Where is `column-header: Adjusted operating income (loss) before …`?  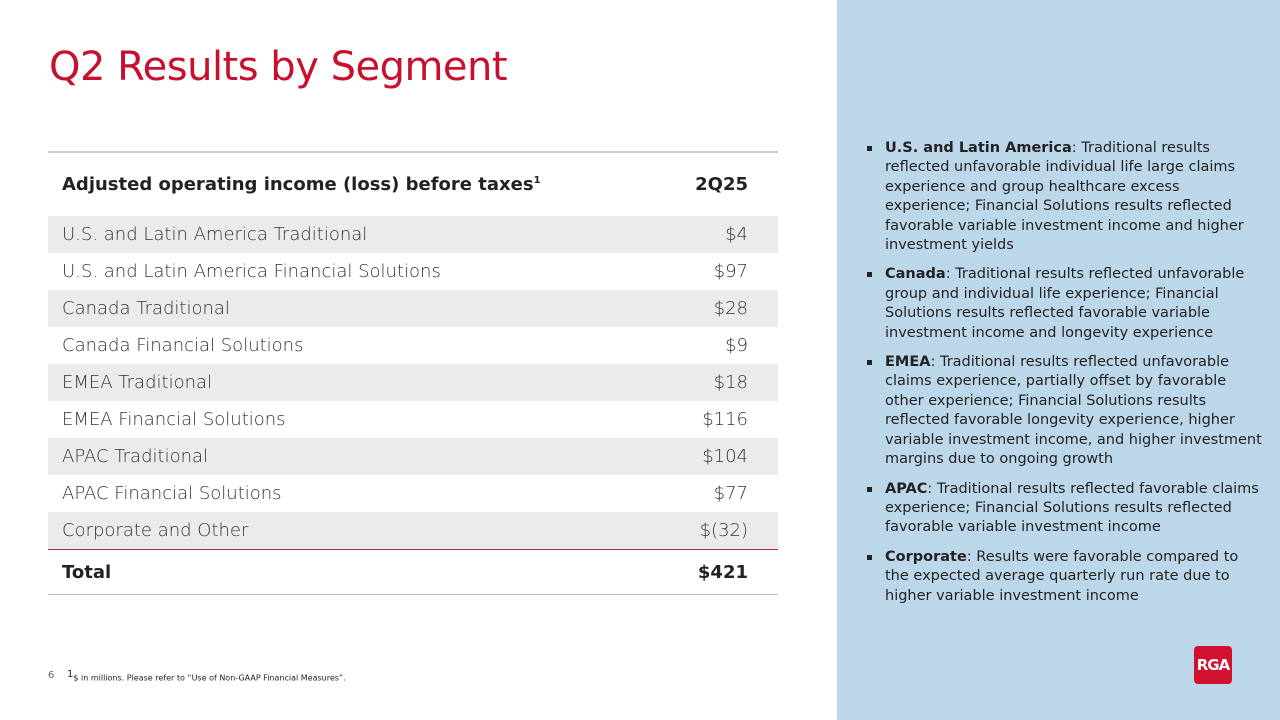
column-header: Adjusted operating income (loss) before … is located at coordinates (356, 183).